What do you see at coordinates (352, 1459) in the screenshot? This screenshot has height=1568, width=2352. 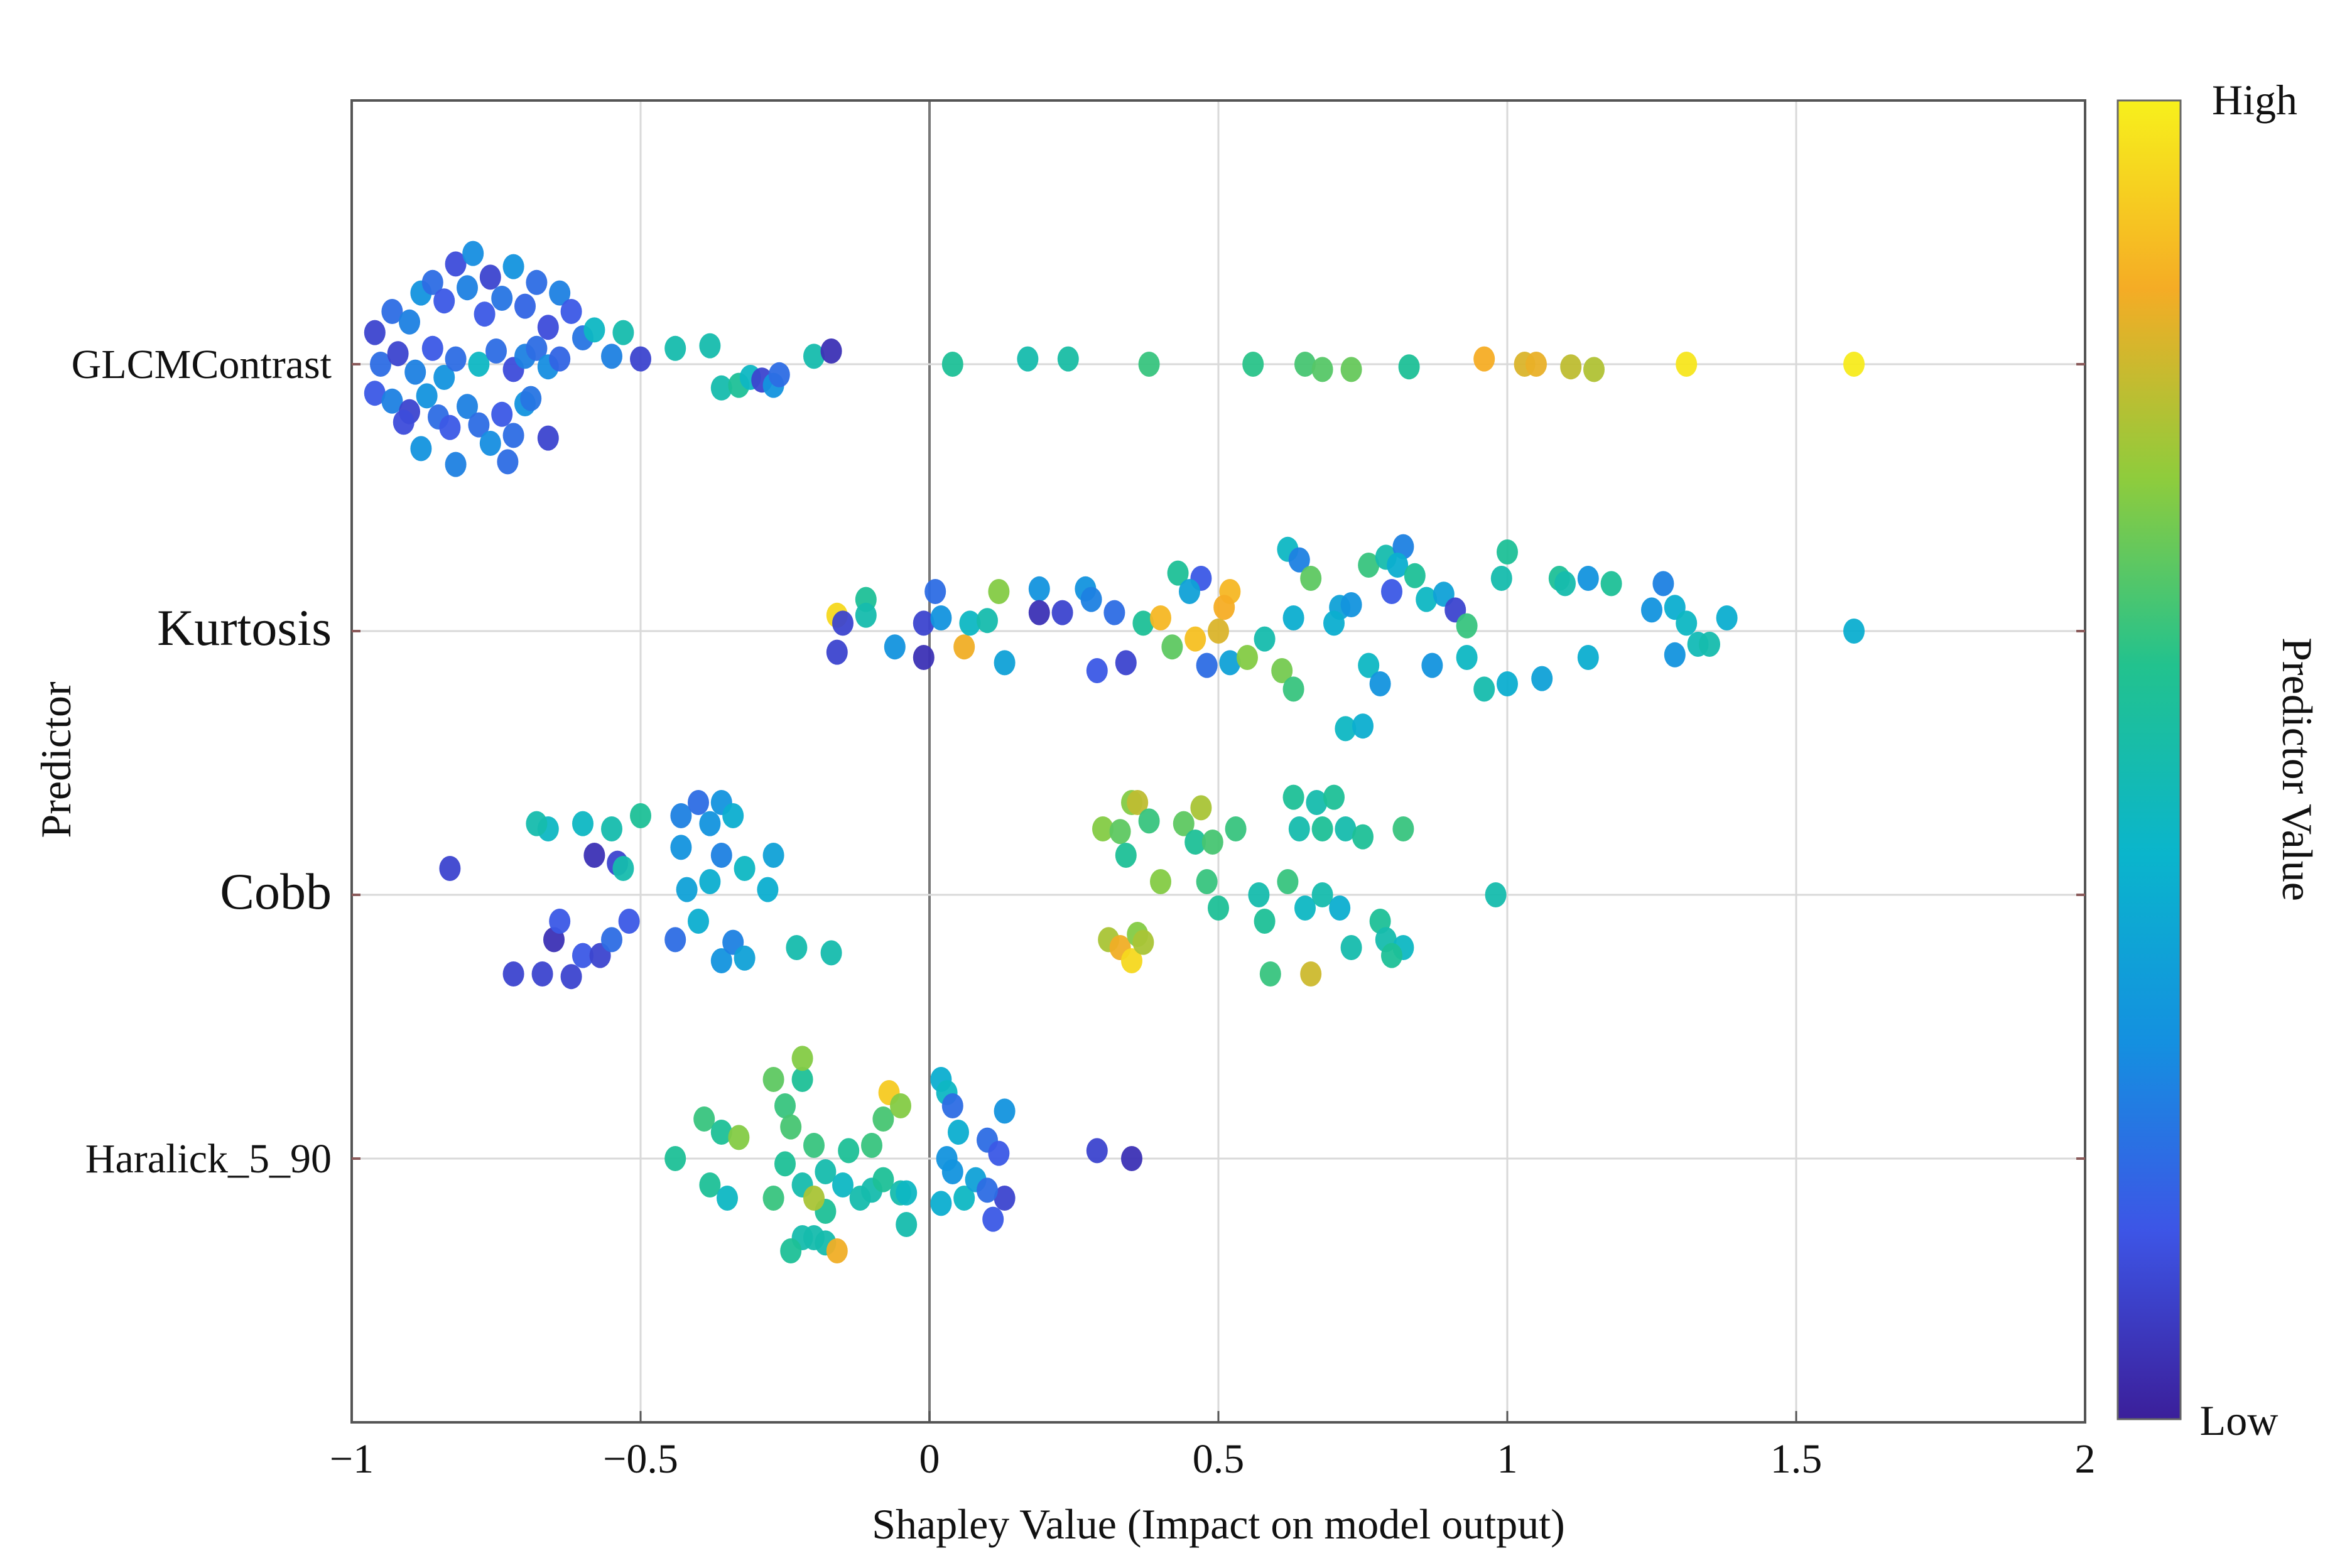 I see `x-tick-label: −1` at bounding box center [352, 1459].